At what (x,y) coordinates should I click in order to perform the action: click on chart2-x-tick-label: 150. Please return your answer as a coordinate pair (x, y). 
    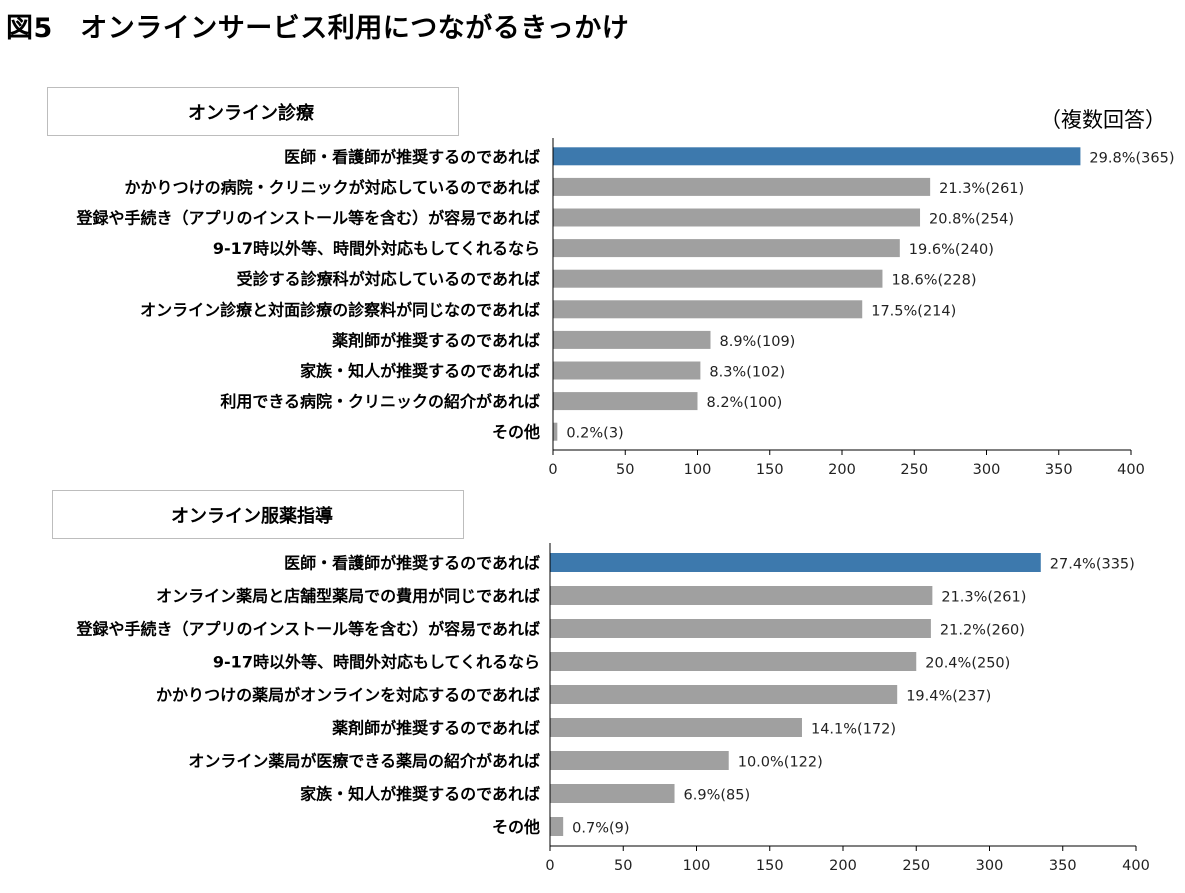
    Looking at the image, I should click on (770, 866).